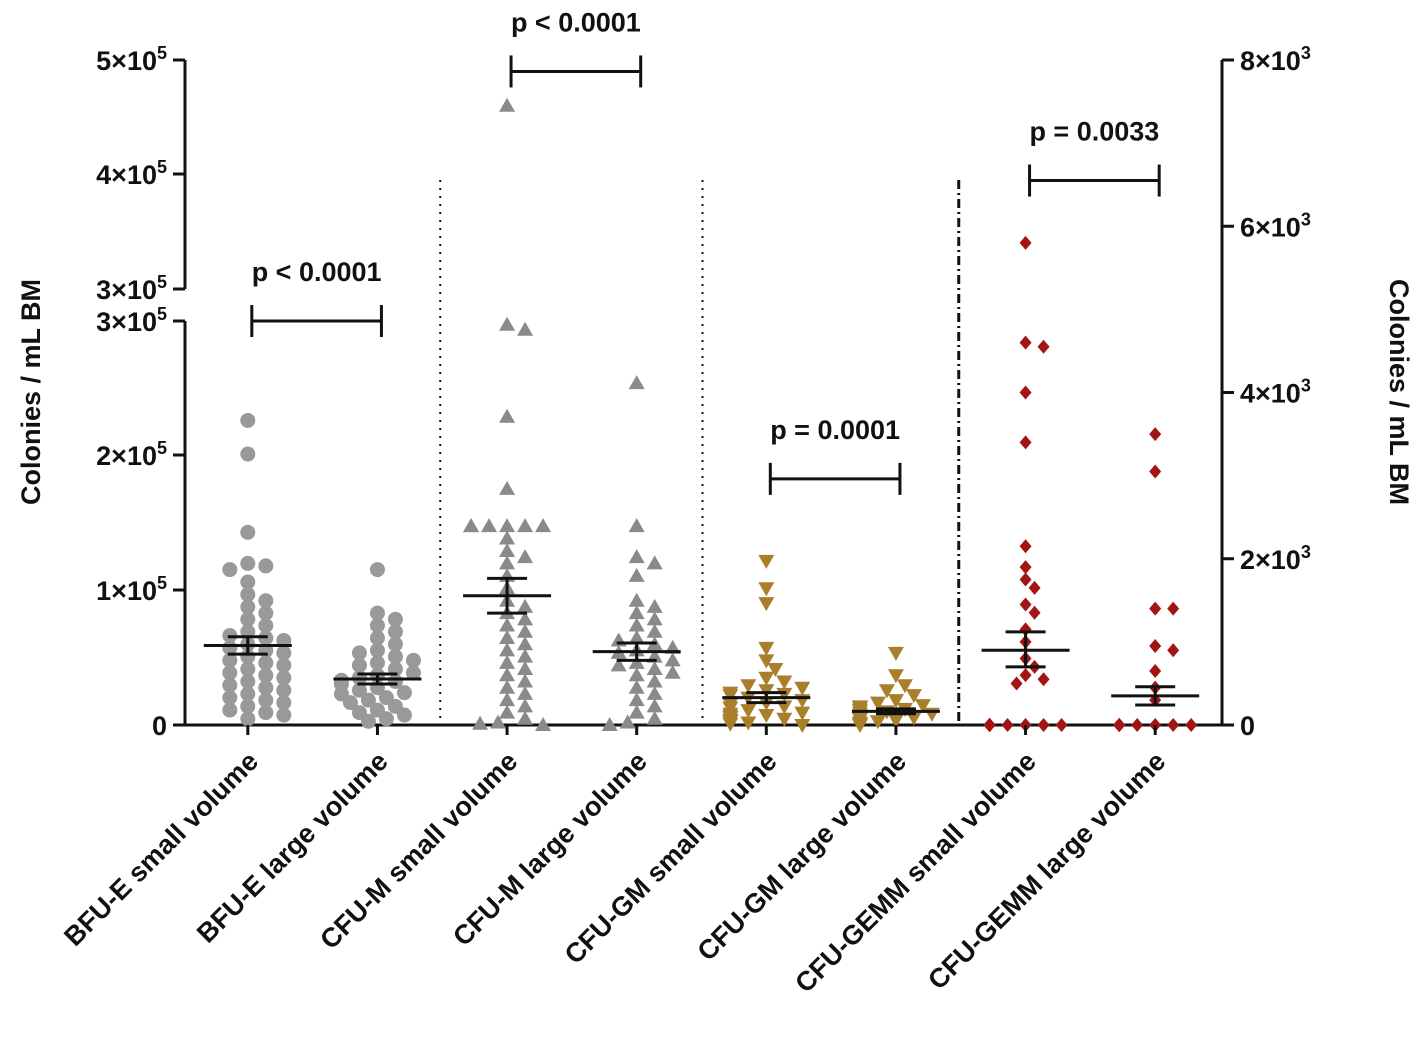  Describe the element at coordinates (1399, 392) in the screenshot. I see `y-axis-label-right: Colonies / mL BM` at that location.